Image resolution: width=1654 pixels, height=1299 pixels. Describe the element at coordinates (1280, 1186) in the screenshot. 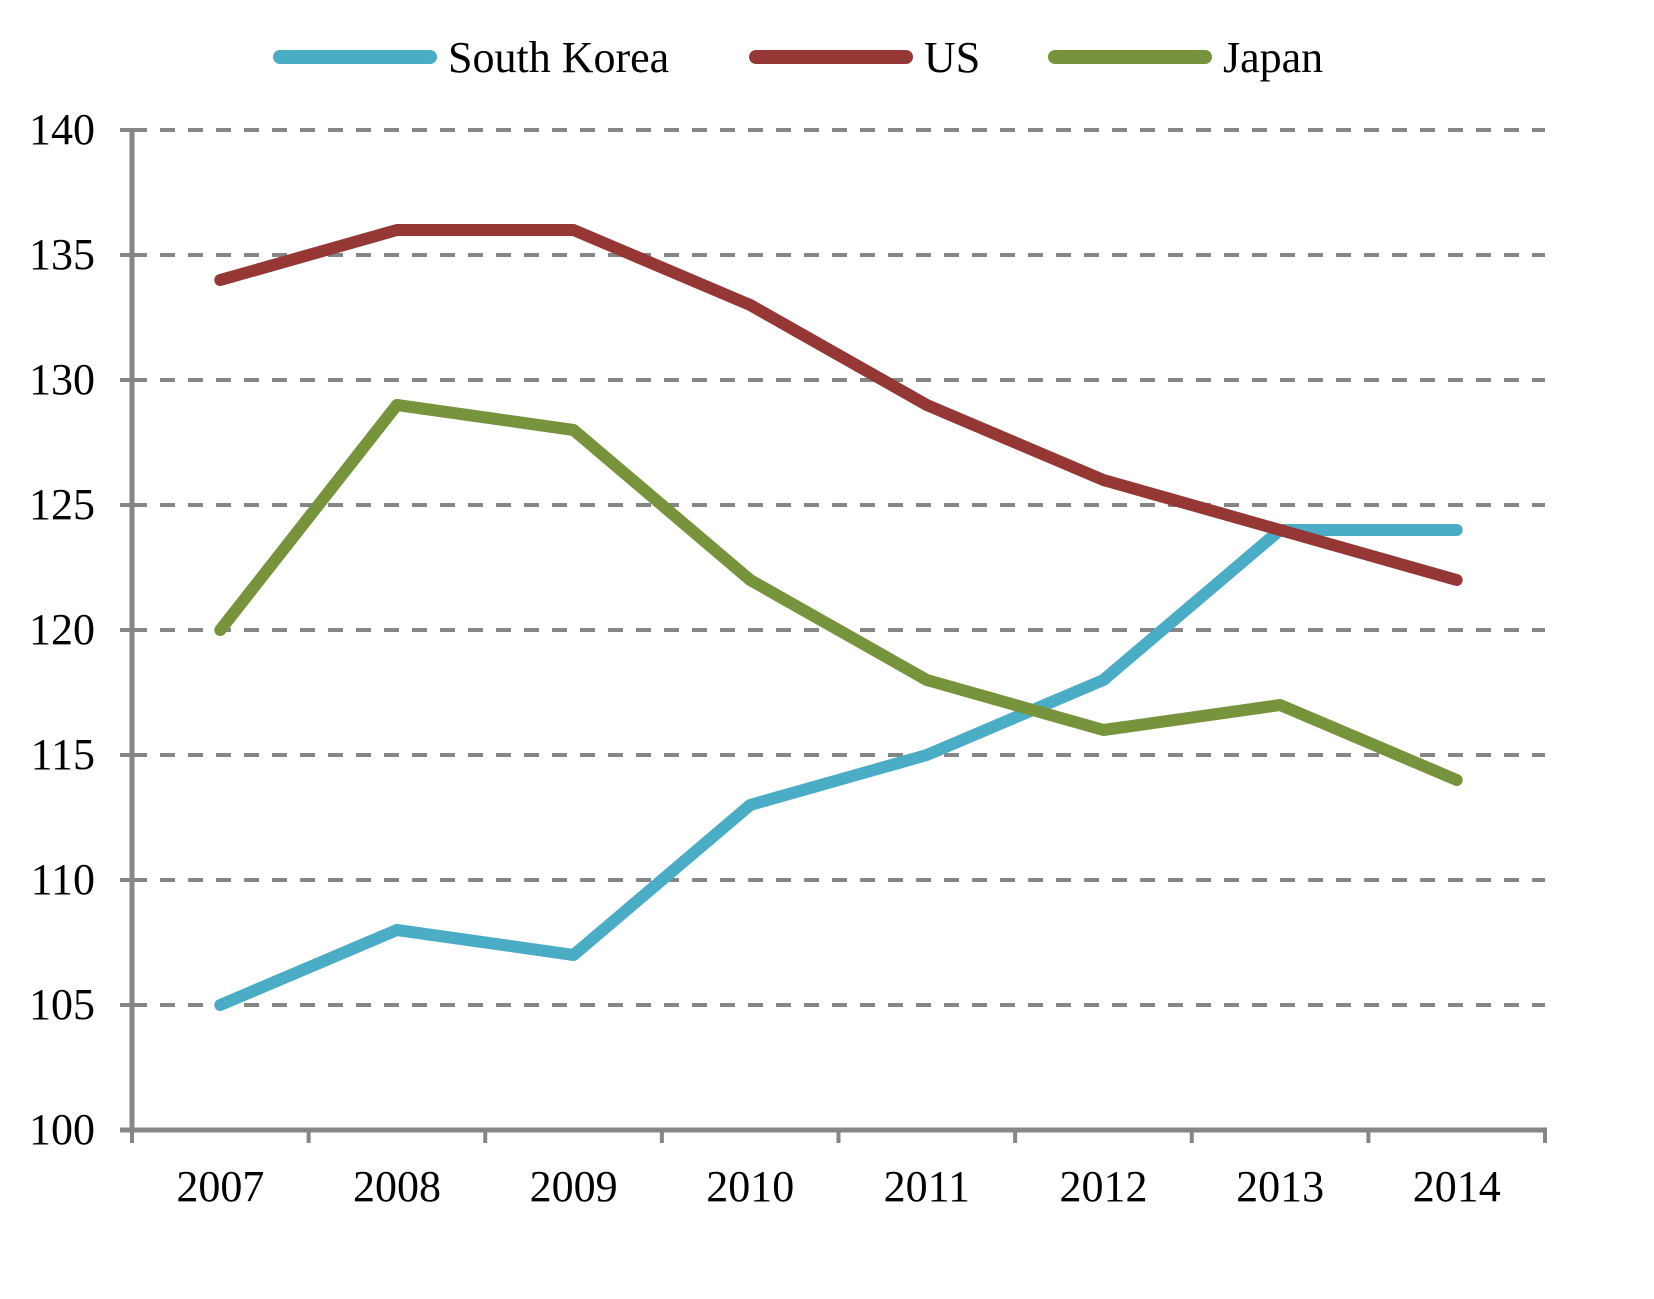

I see `x-tick-label: 2013` at that location.